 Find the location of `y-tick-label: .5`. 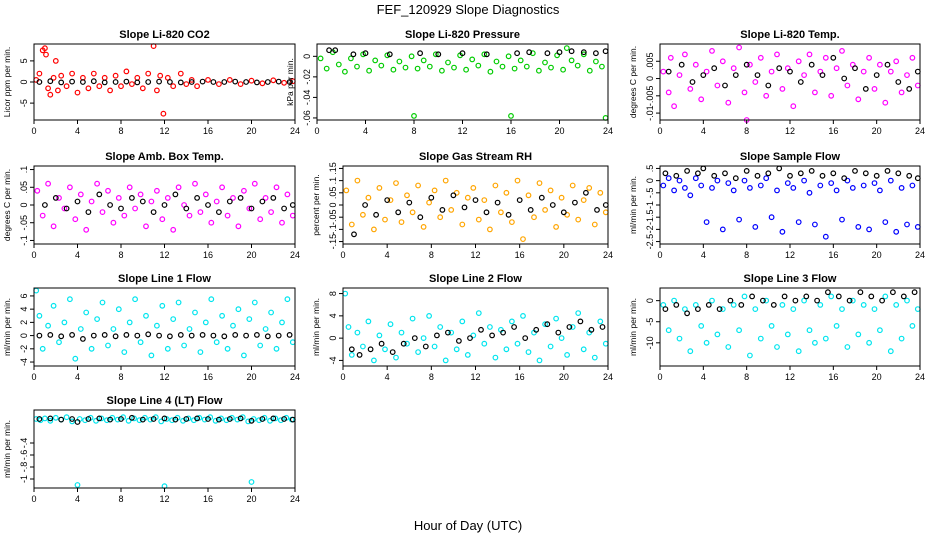

y-tick-label: .5 is located at coordinates (650, 169).